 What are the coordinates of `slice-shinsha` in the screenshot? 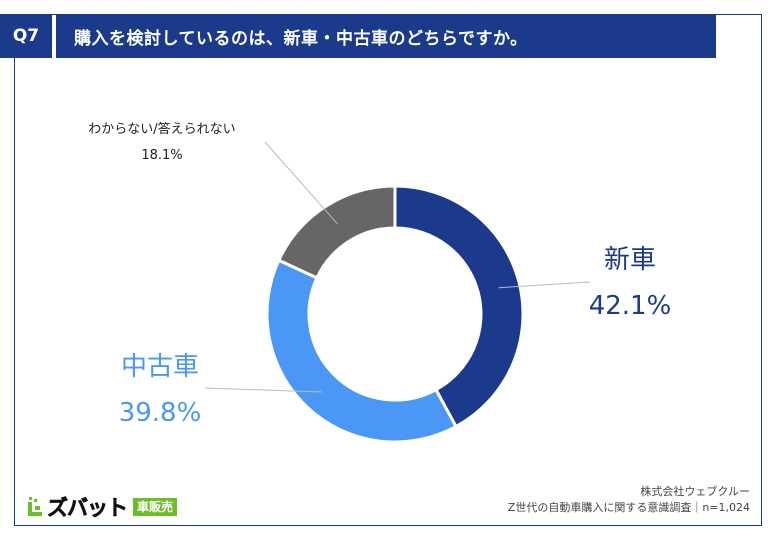 It's located at (459, 306).